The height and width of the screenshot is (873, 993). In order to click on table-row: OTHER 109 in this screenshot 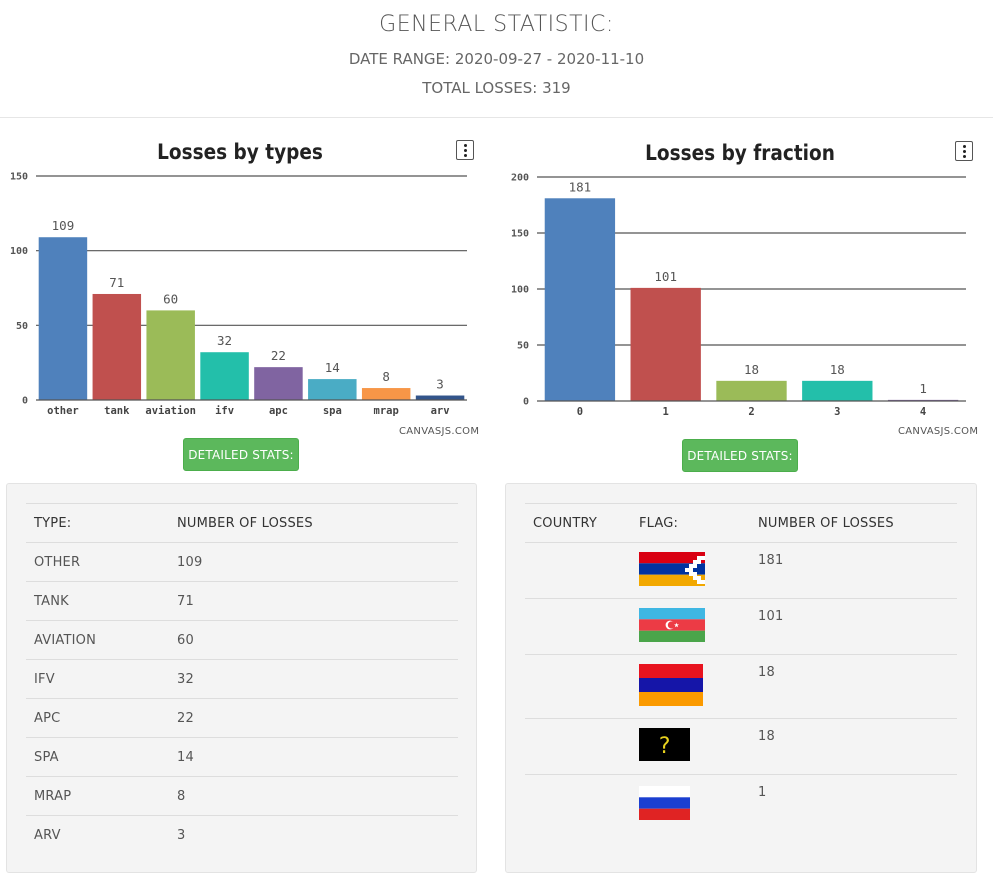, I will do `click(242, 562)`.